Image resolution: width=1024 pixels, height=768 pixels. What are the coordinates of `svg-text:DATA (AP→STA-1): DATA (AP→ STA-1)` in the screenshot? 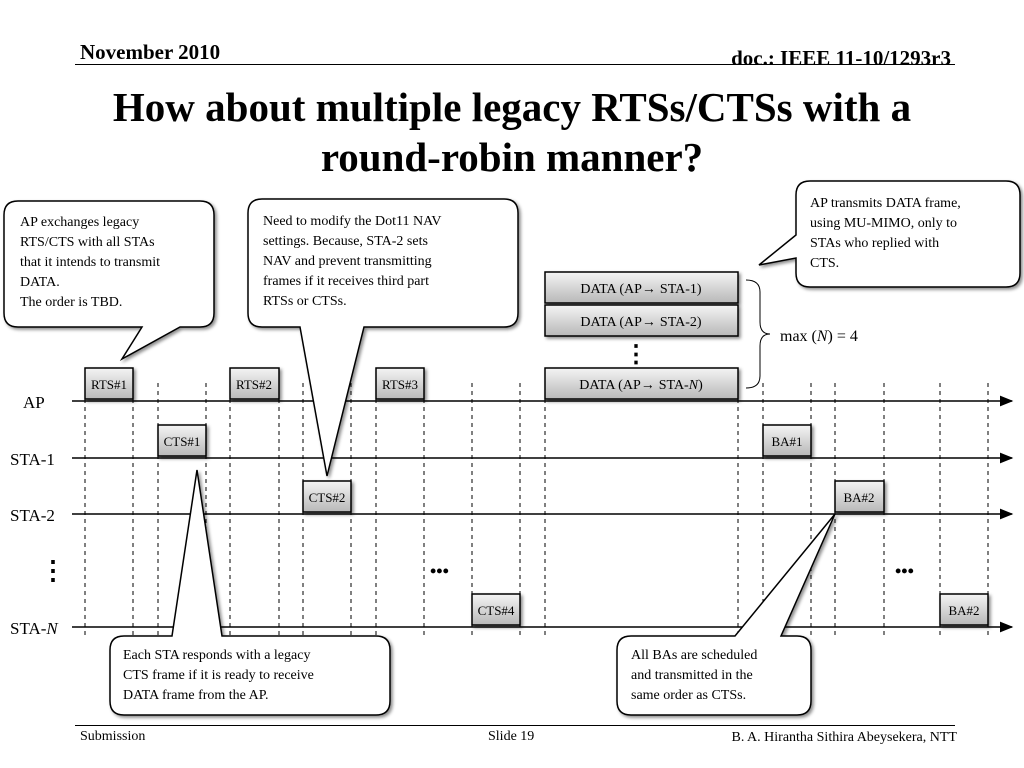 It's located at (640, 289).